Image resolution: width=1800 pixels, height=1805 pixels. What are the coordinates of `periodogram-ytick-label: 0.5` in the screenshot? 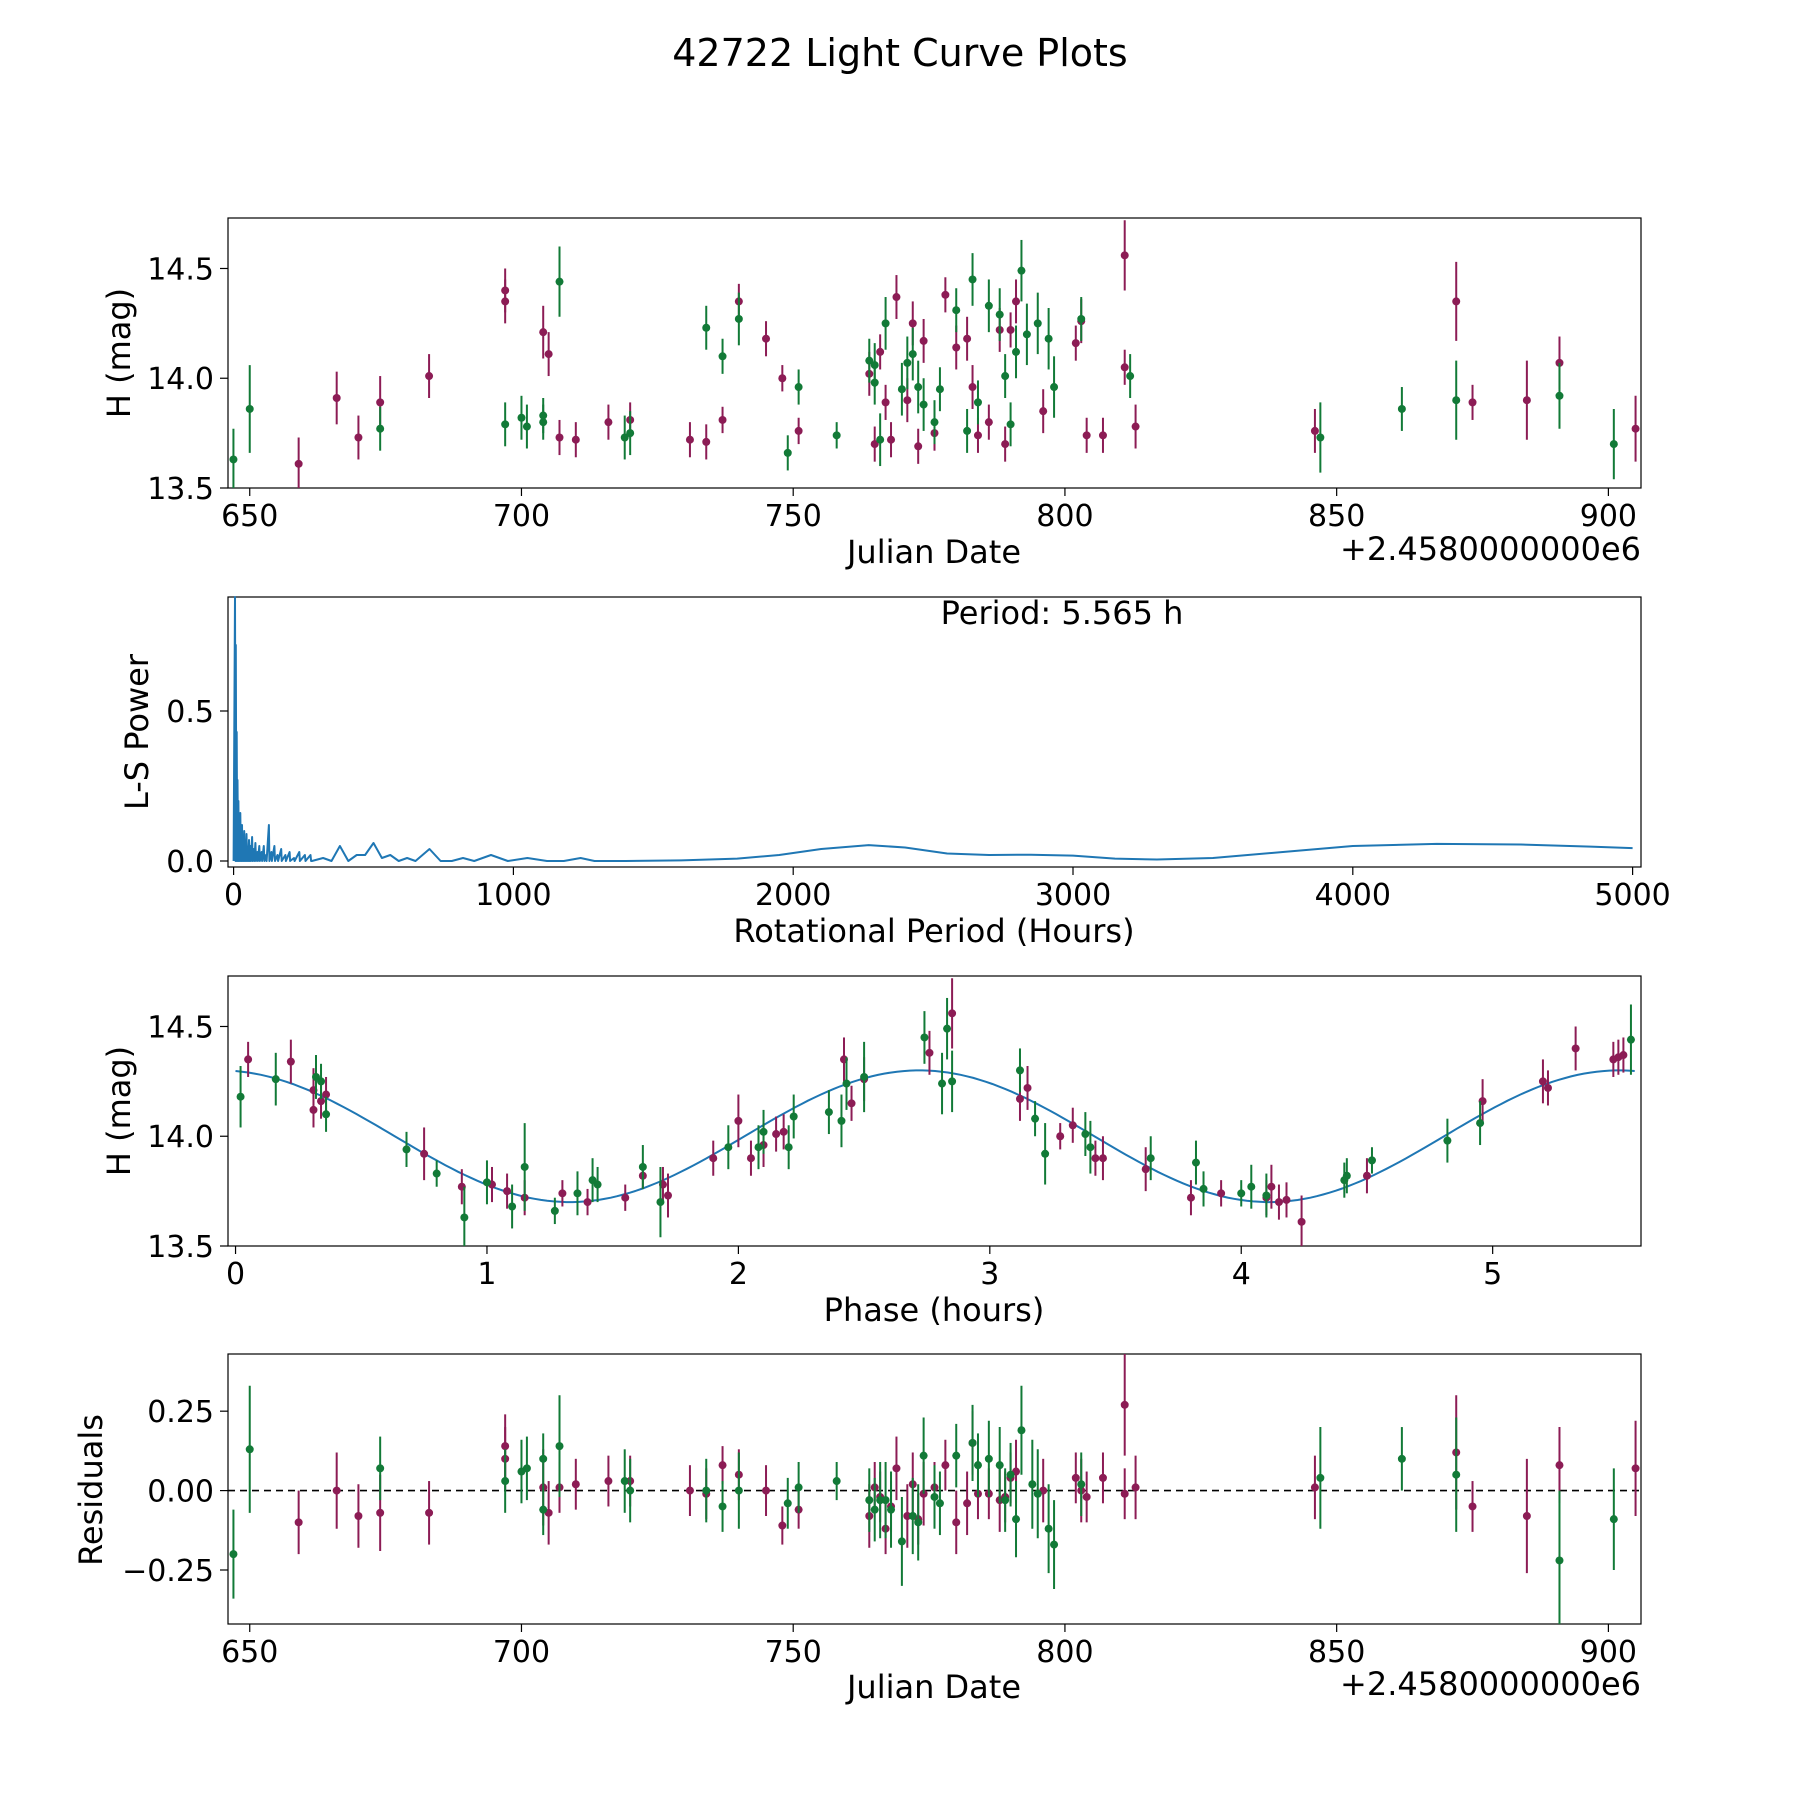 It's located at (190, 712).